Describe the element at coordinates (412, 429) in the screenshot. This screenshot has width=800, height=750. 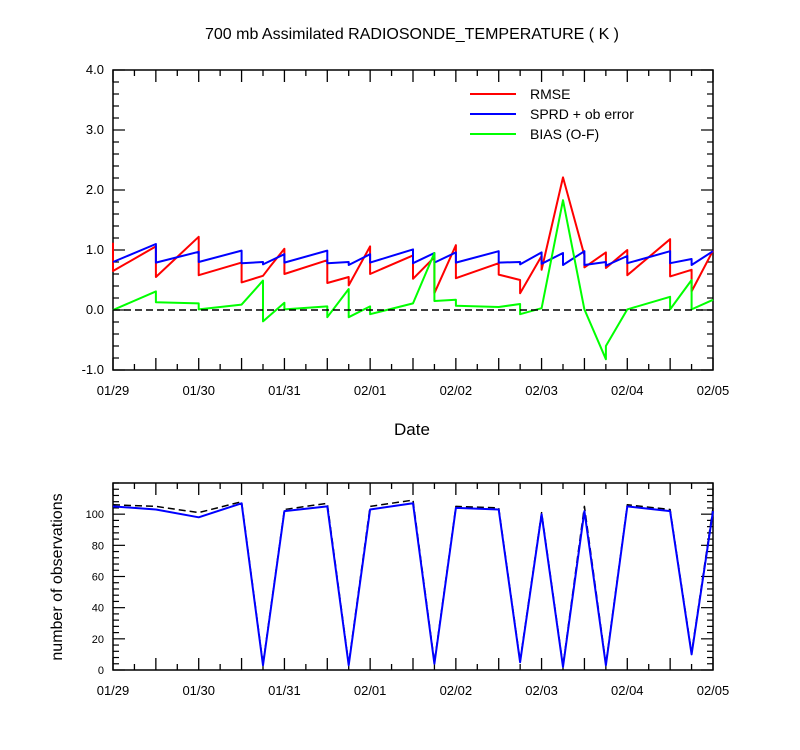
I see `x-axis-label: Date` at that location.